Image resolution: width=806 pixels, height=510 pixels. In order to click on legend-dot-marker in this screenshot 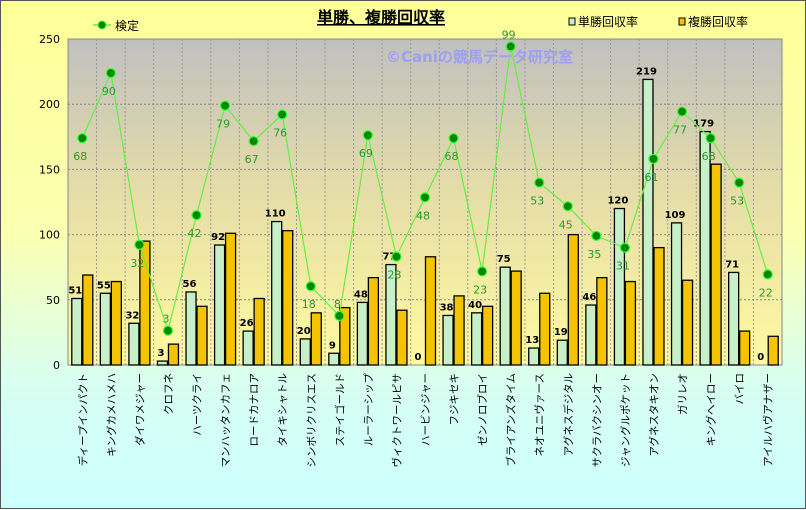, I will do `click(102, 25)`.